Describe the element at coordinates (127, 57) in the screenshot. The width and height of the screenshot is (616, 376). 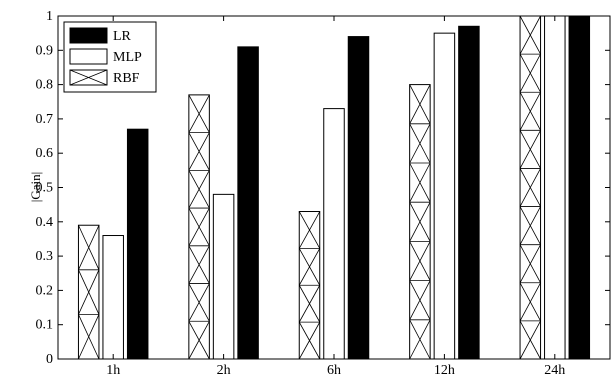
I see `legend-label: MLP` at that location.